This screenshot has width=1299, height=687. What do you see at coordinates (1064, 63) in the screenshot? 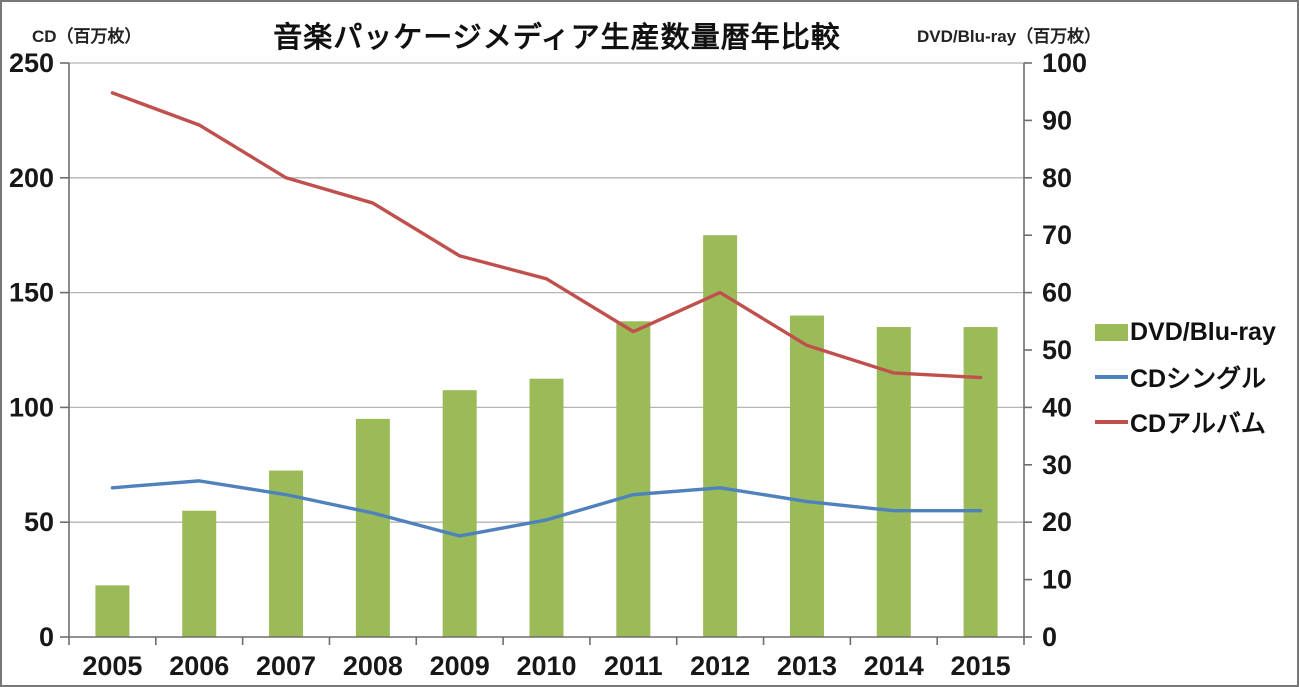
I see `right-axis-tick-label: 100` at bounding box center [1064, 63].